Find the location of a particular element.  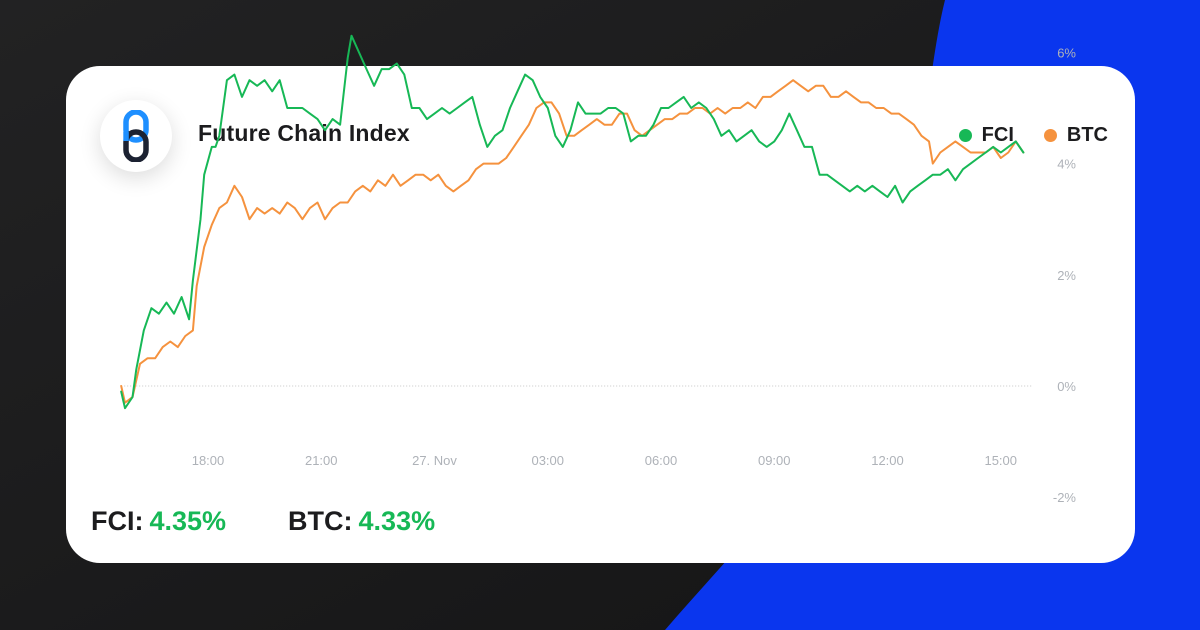

x-tick-label: 18:00 is located at coordinates (208, 460).